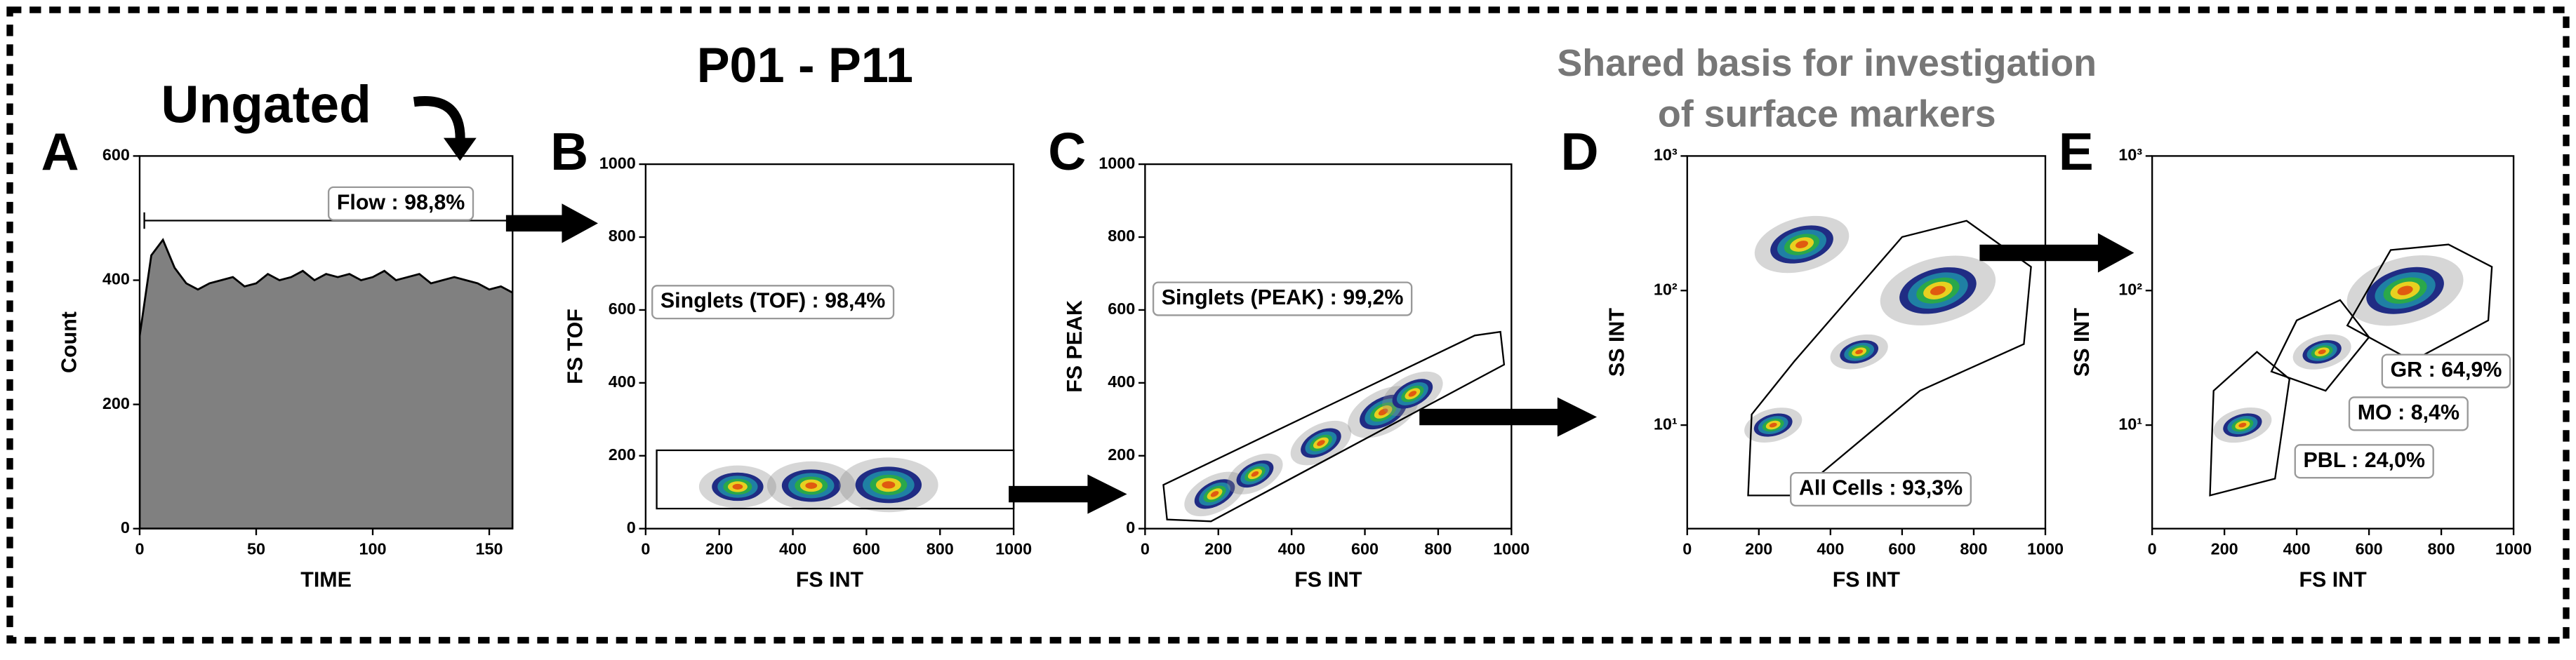  I want to click on title: P01 - P11, so click(805, 65).